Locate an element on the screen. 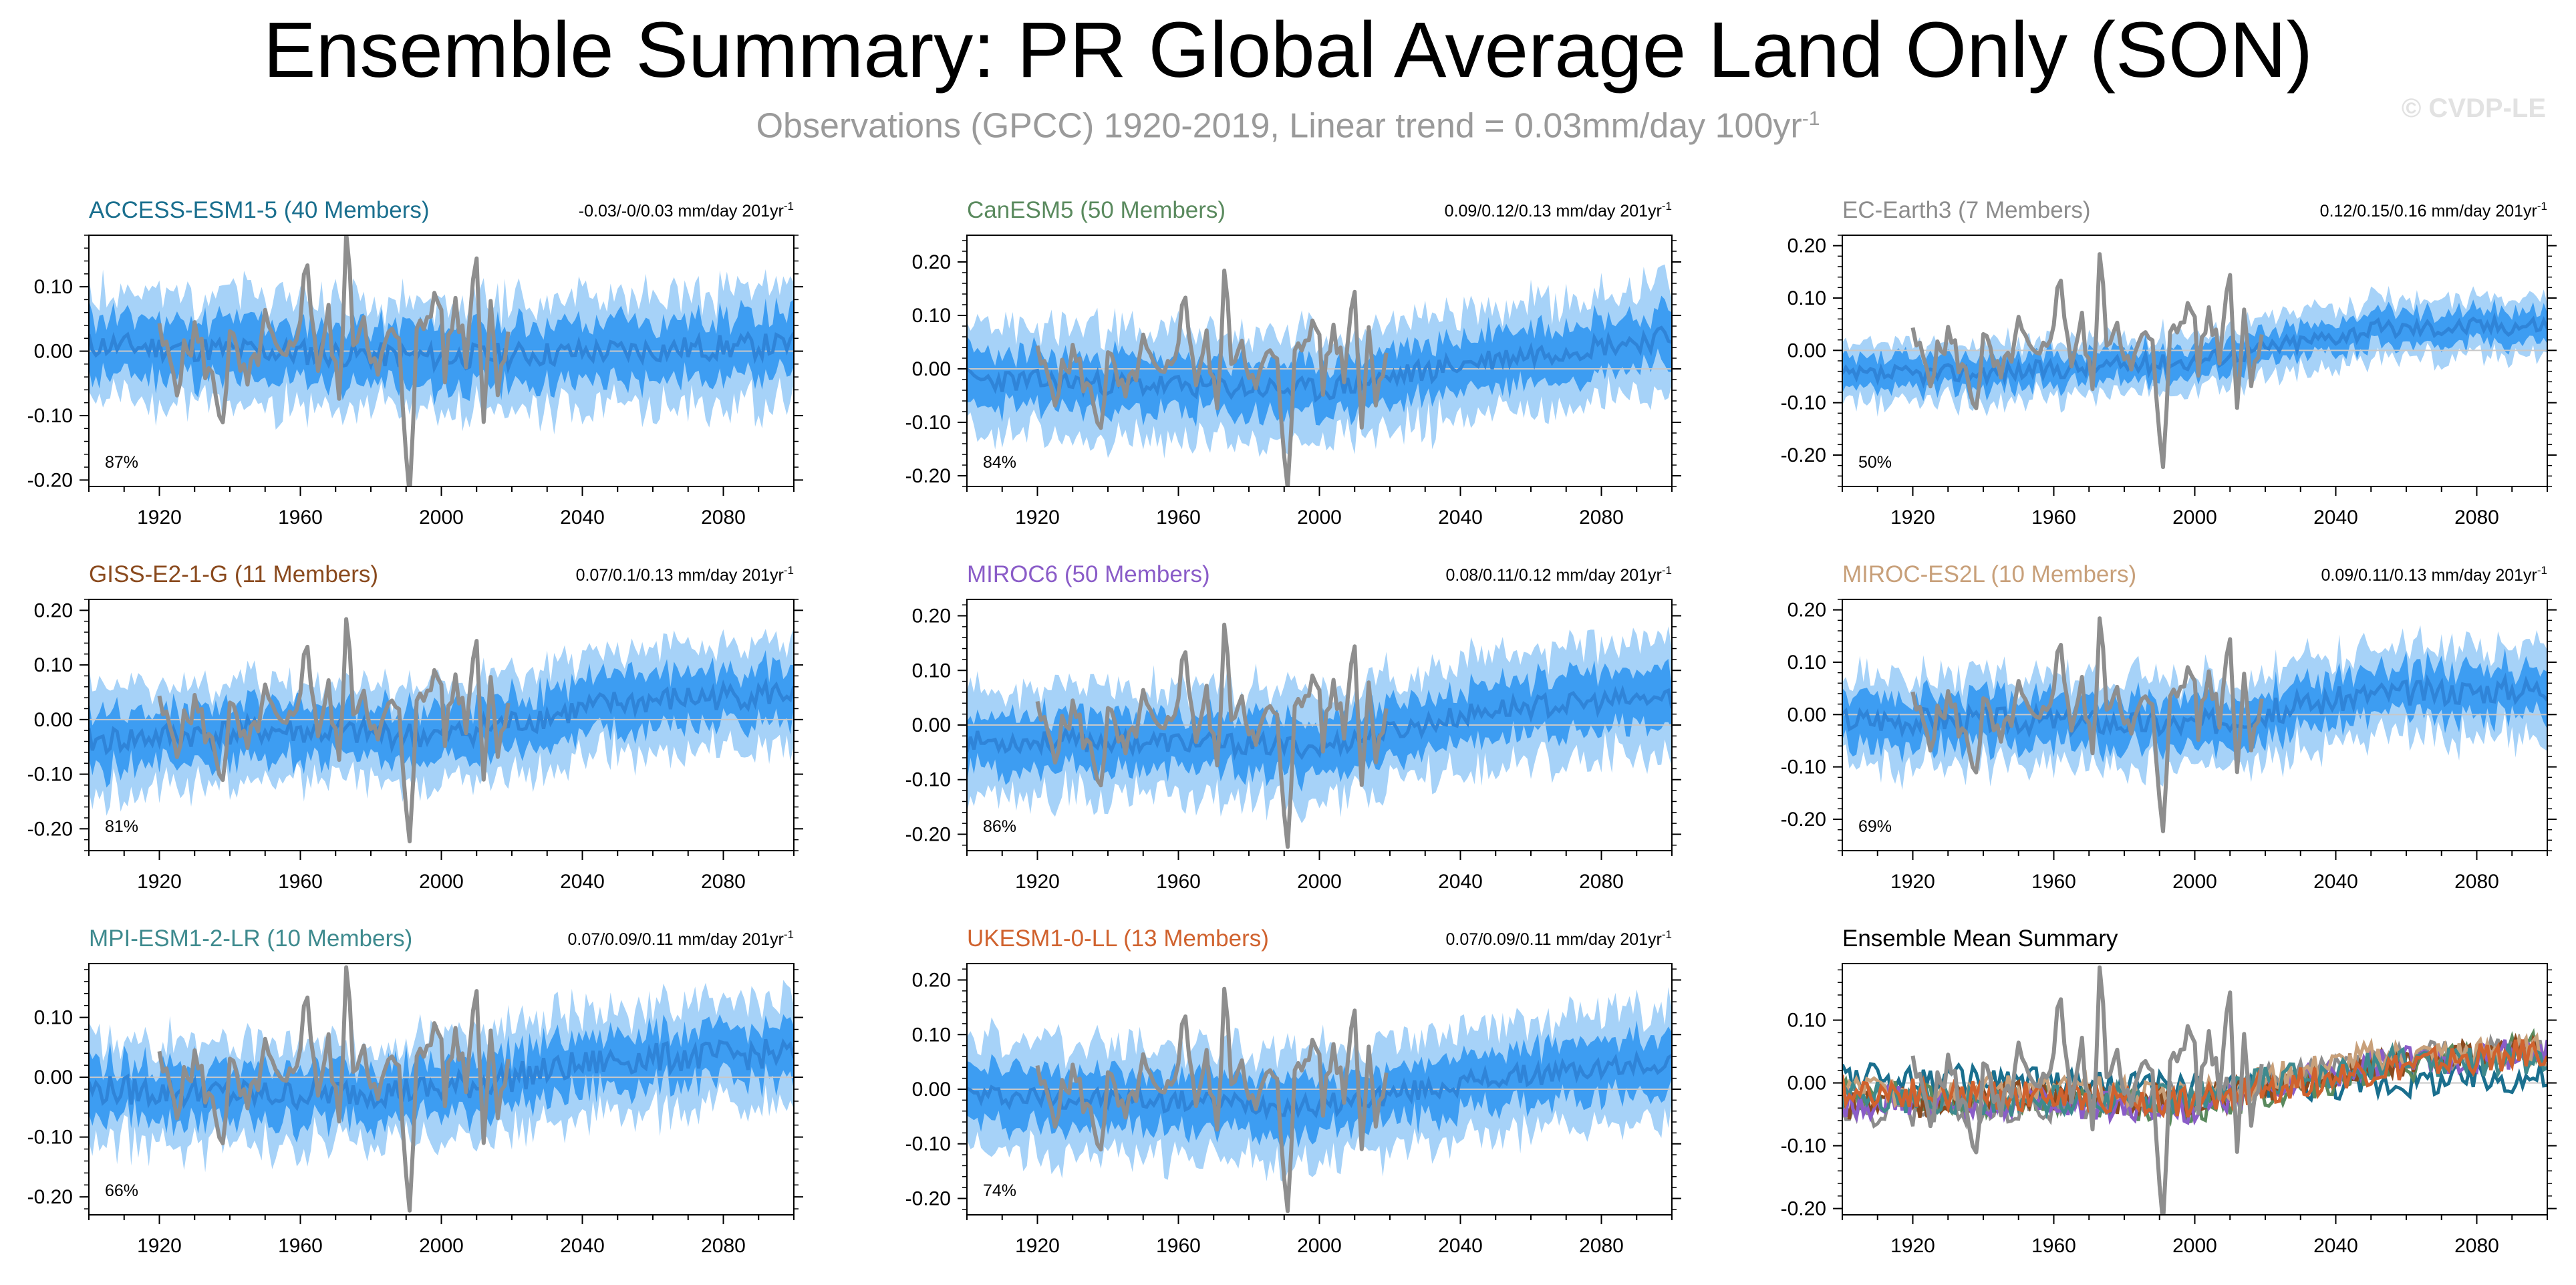 This screenshot has height=1285, width=2576. panel-title: UKESM1-0-LL (13 Members) is located at coordinates (1118, 939).